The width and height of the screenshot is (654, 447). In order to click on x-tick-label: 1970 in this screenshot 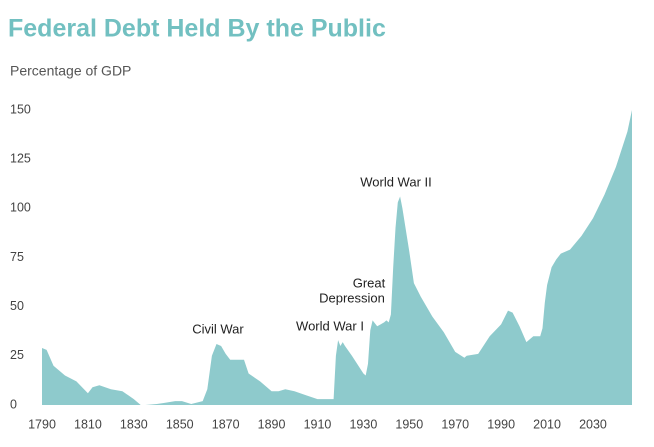, I will do `click(455, 424)`.